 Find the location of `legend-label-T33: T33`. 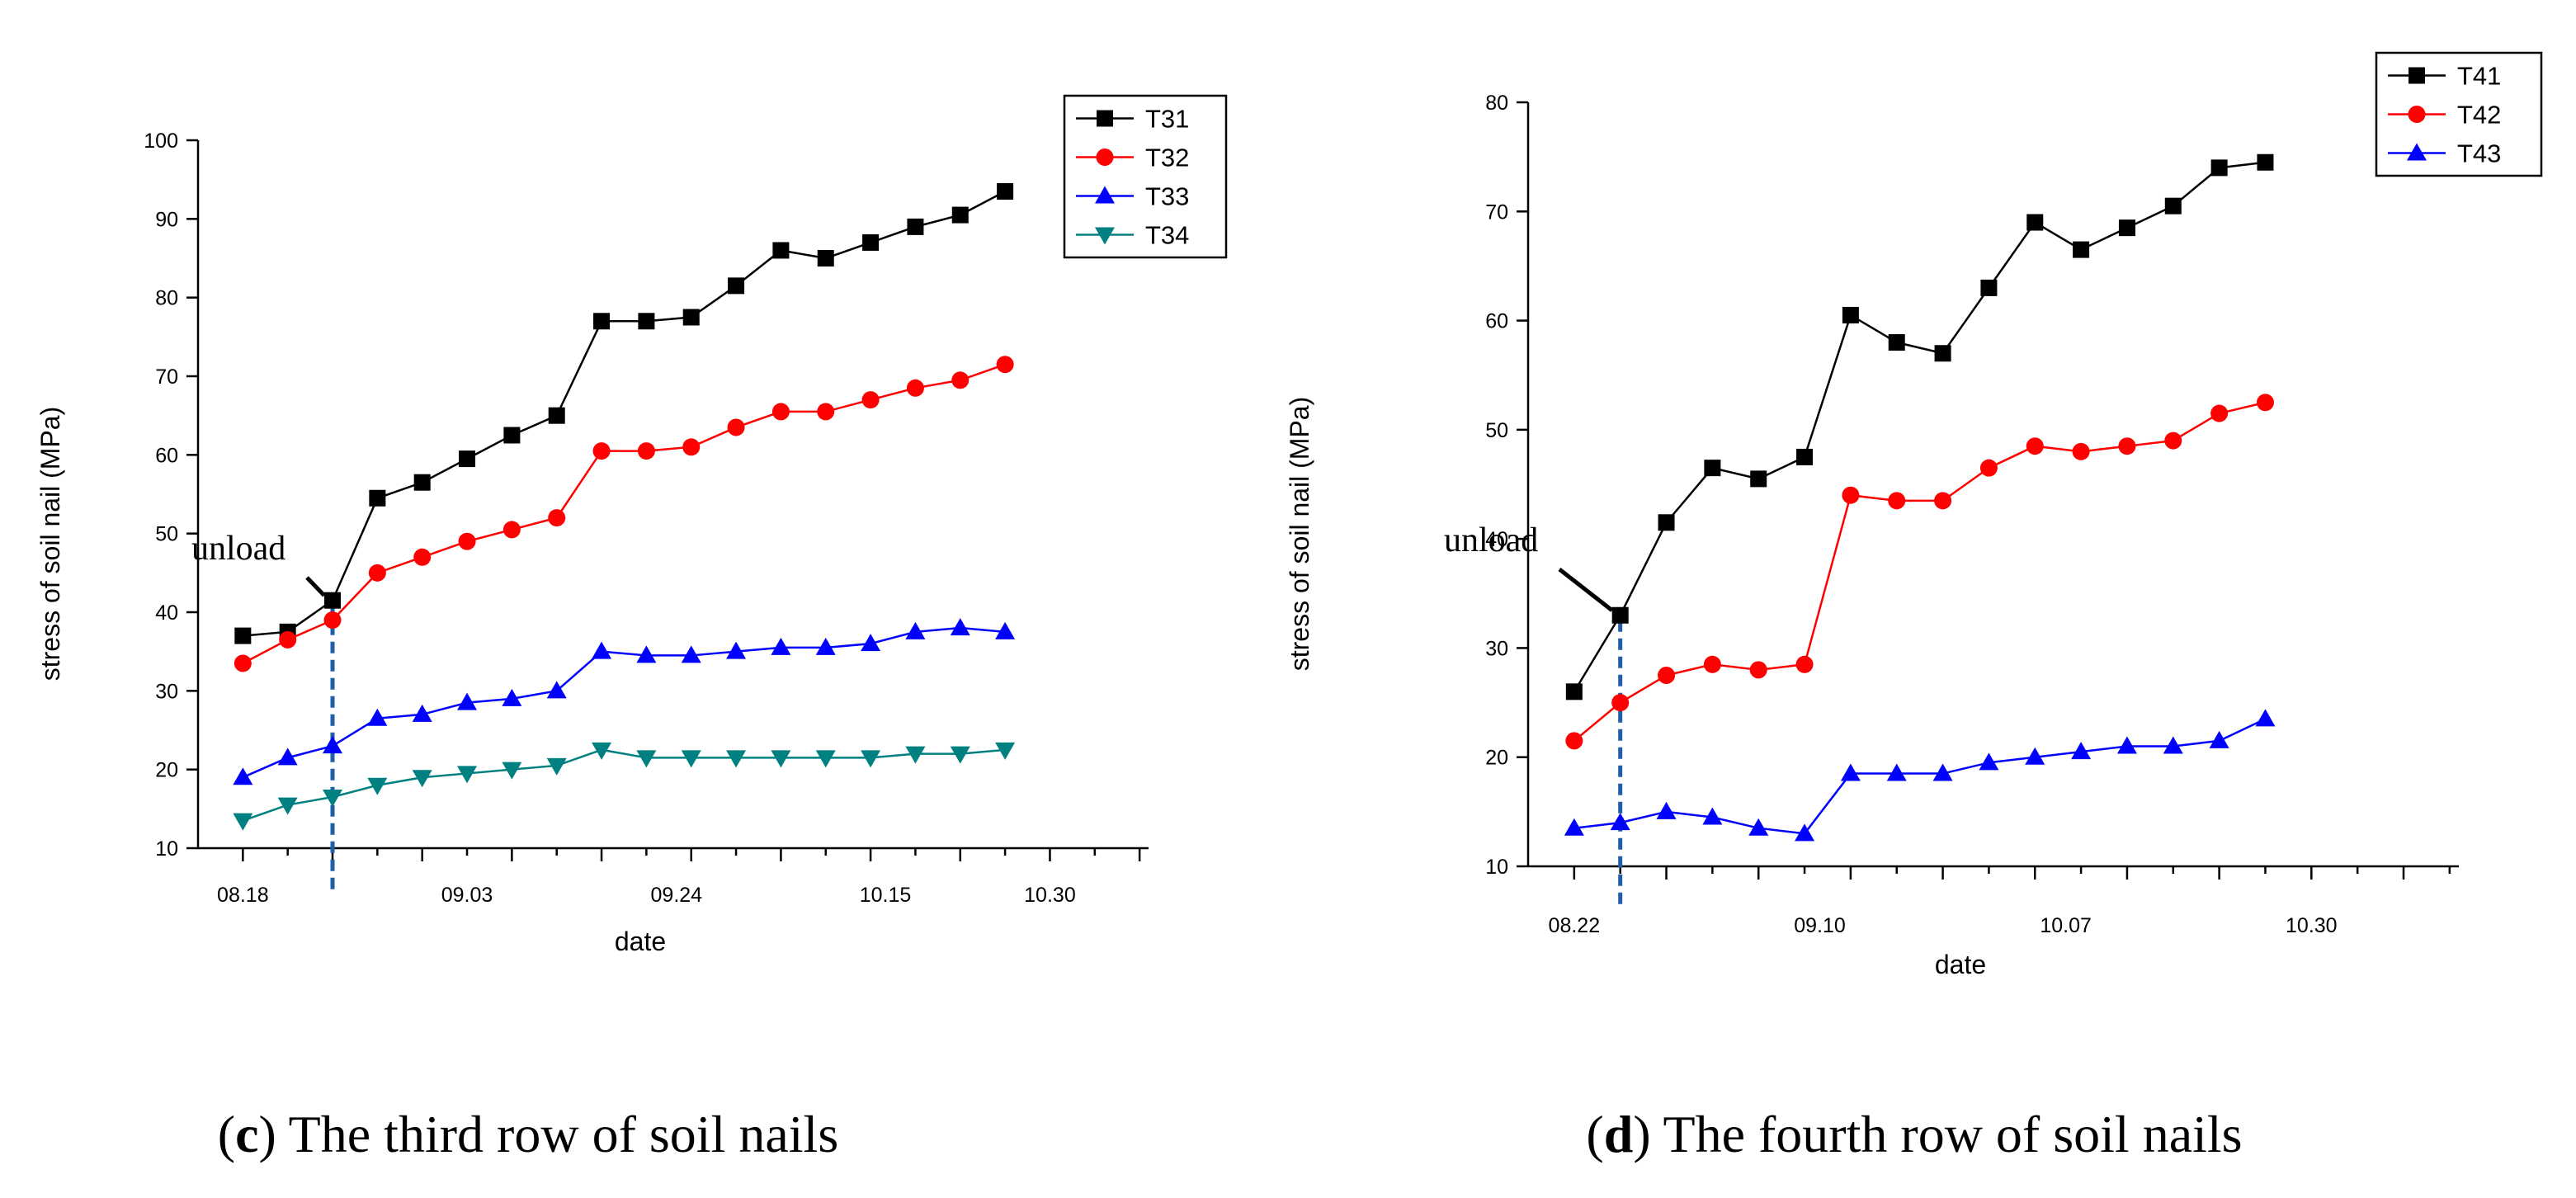

legend-label-T33: T33 is located at coordinates (1167, 196).